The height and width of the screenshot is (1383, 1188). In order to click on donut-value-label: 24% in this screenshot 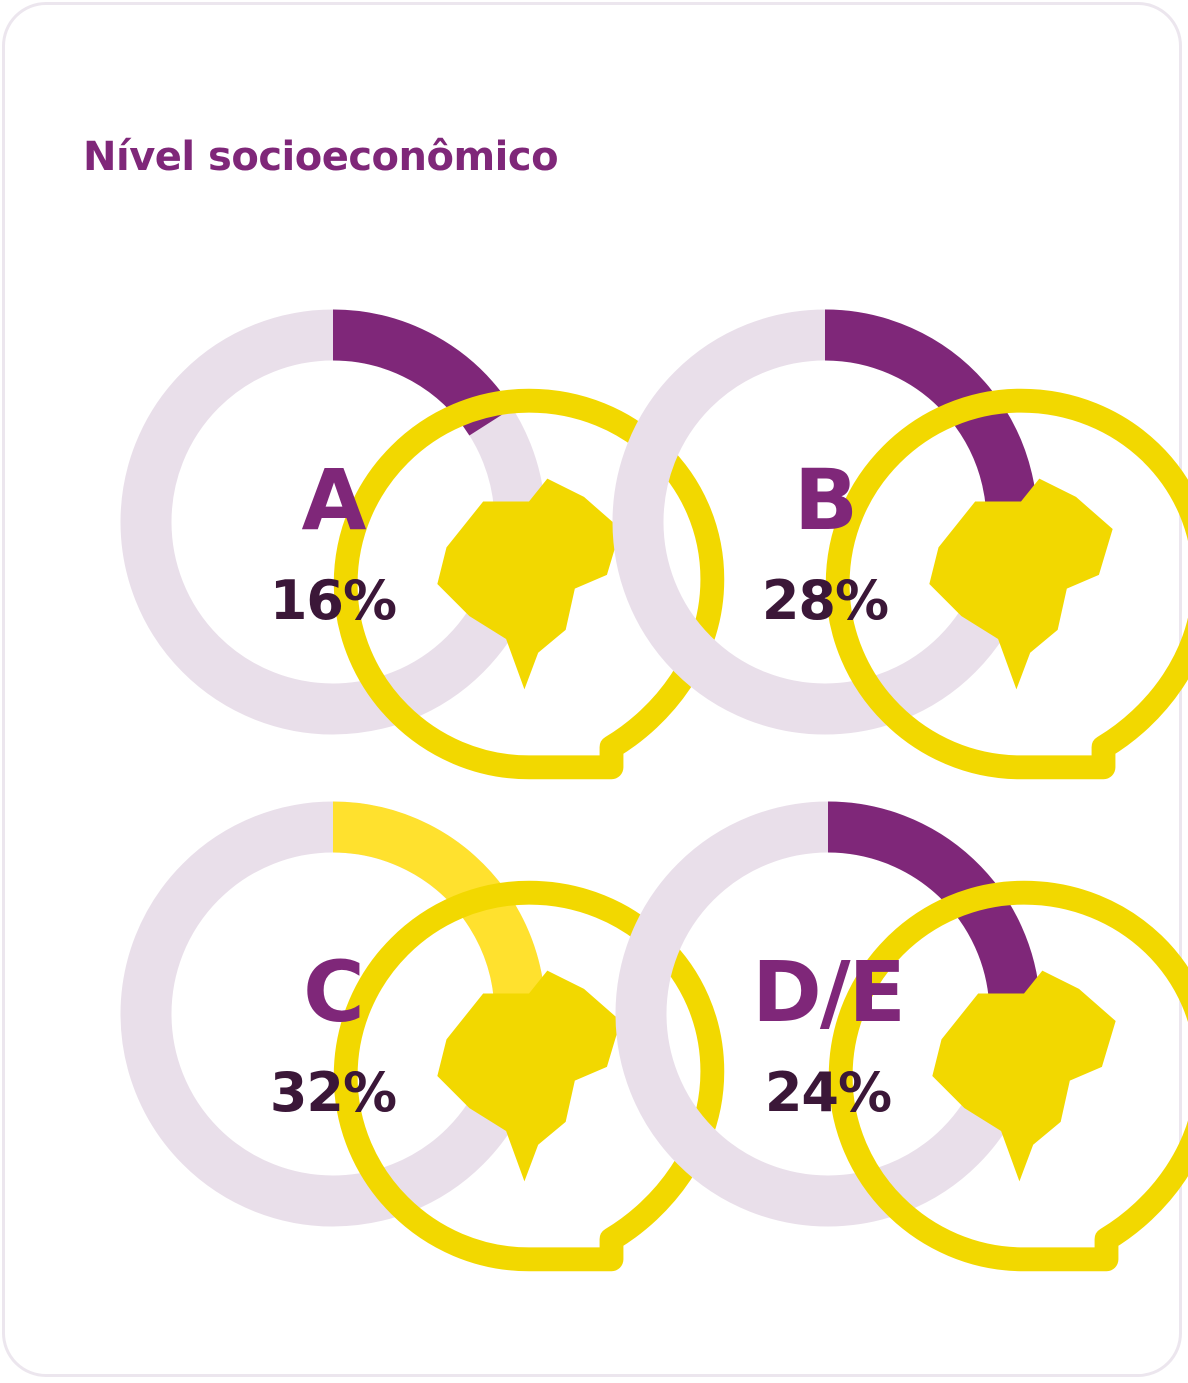, I will do `click(828, 1092)`.